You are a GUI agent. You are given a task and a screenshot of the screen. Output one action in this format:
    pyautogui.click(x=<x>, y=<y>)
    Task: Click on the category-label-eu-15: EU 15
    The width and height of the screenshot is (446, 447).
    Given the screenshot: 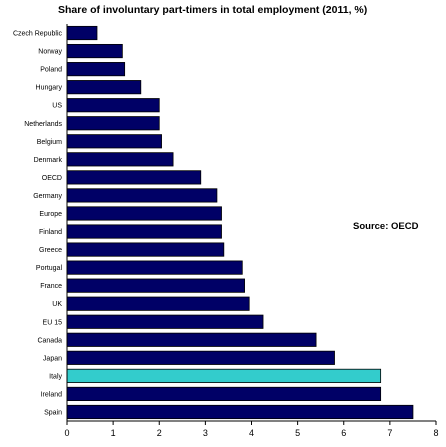 What is the action you would take?
    pyautogui.click(x=53, y=322)
    